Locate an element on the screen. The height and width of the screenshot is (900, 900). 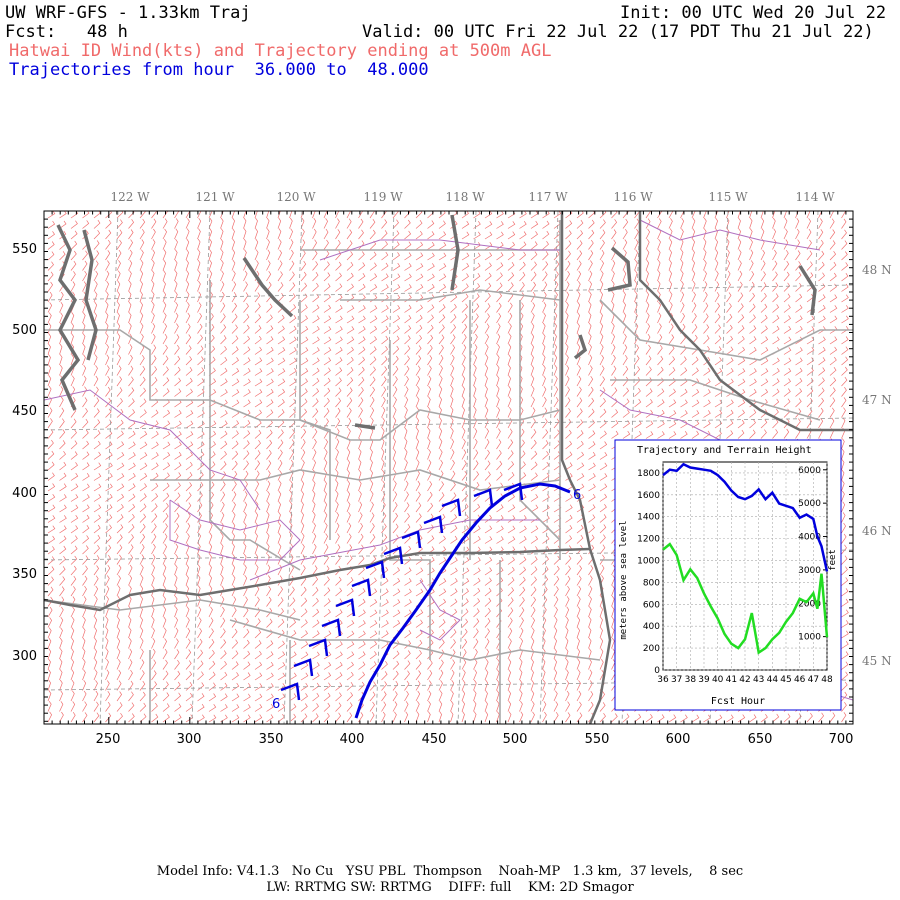
inset-x-tick: 42 is located at coordinates (744, 680).